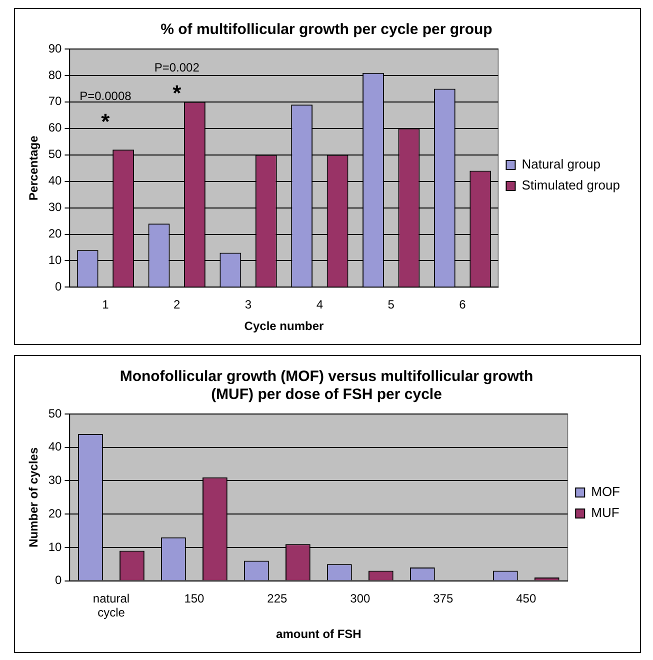 Image resolution: width=653 pixels, height=660 pixels. I want to click on y-axis-title: Percentage, so click(33, 167).